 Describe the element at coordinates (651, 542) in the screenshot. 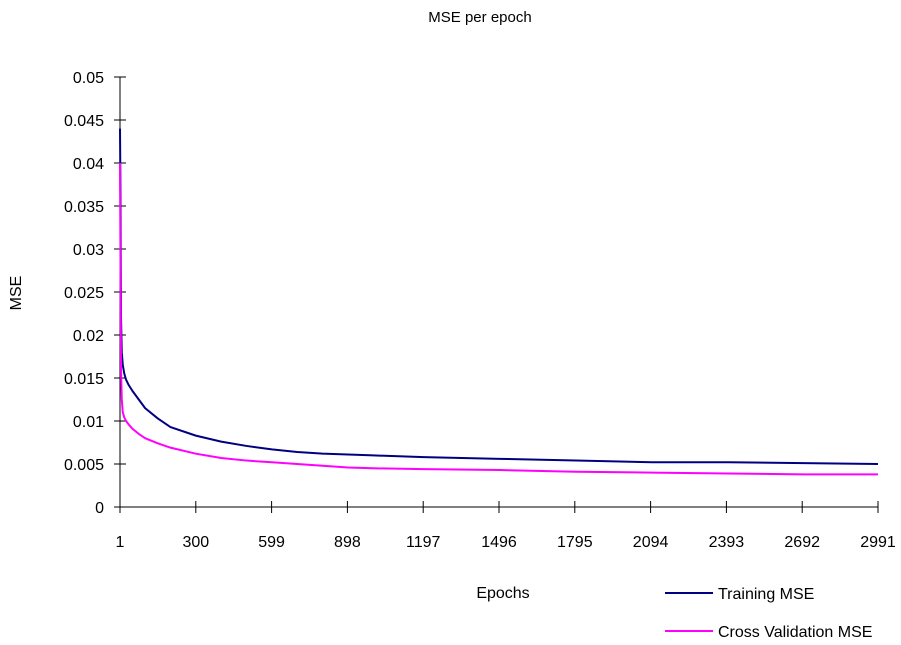

I see `x-tick-label: 2094` at that location.